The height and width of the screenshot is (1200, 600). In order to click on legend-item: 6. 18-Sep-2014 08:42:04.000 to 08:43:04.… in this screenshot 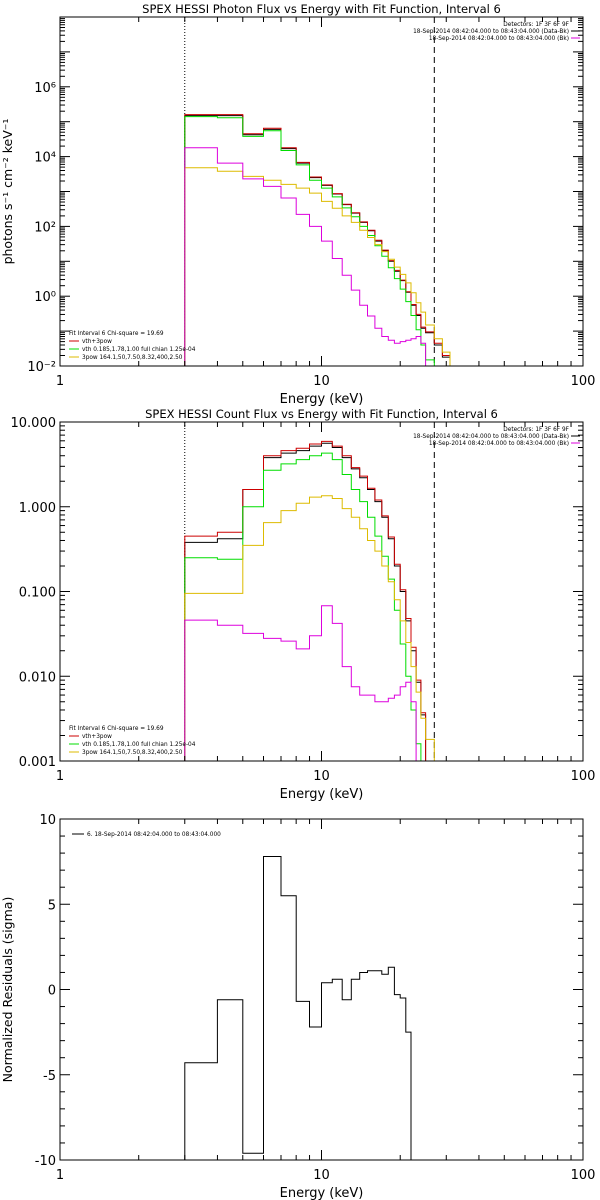, I will do `click(154, 835)`.